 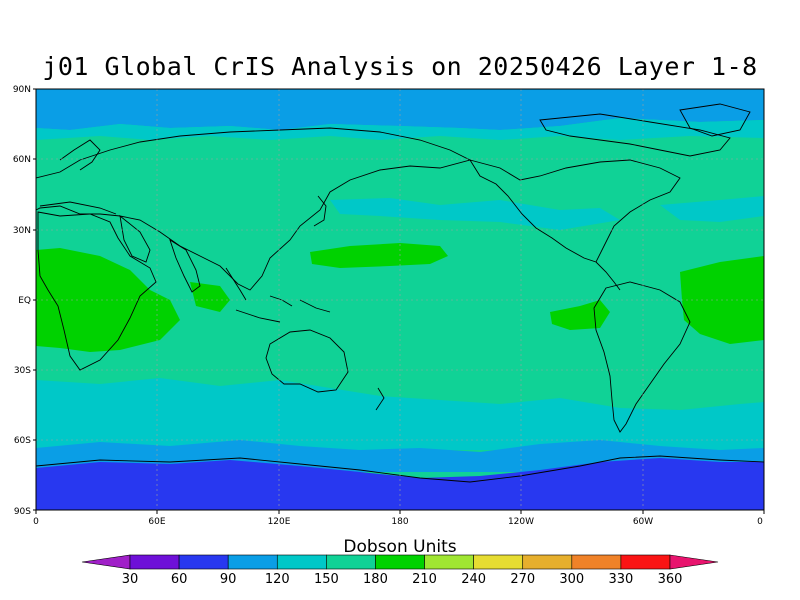 What do you see at coordinates (473, 579) in the screenshot?
I see `colorbar-label: 240` at bounding box center [473, 579].